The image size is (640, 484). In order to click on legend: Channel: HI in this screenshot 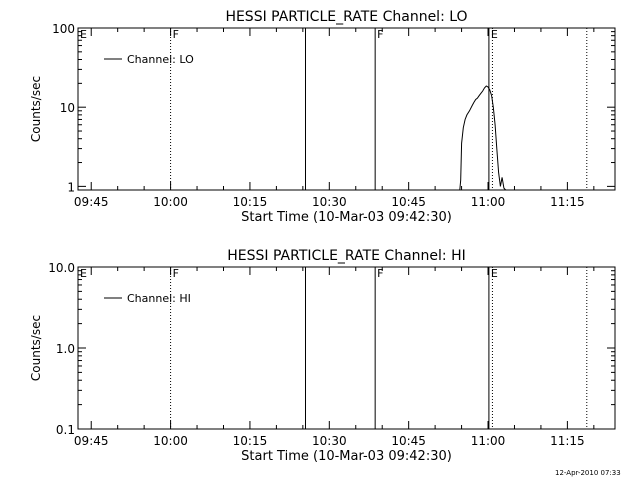, I will do `click(147, 298)`.